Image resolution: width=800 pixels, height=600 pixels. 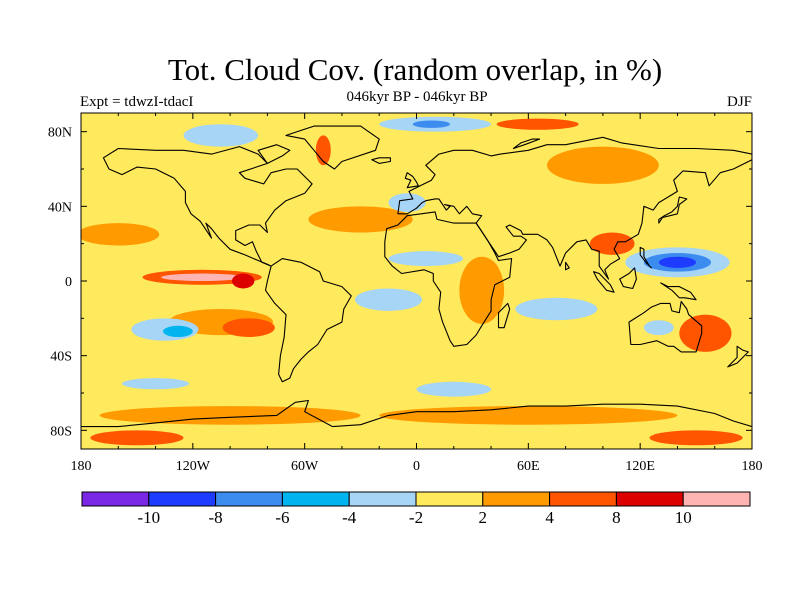 What do you see at coordinates (243, 281) in the screenshot?
I see `anomaly-patch-eq-east-pacific-edge` at bounding box center [243, 281].